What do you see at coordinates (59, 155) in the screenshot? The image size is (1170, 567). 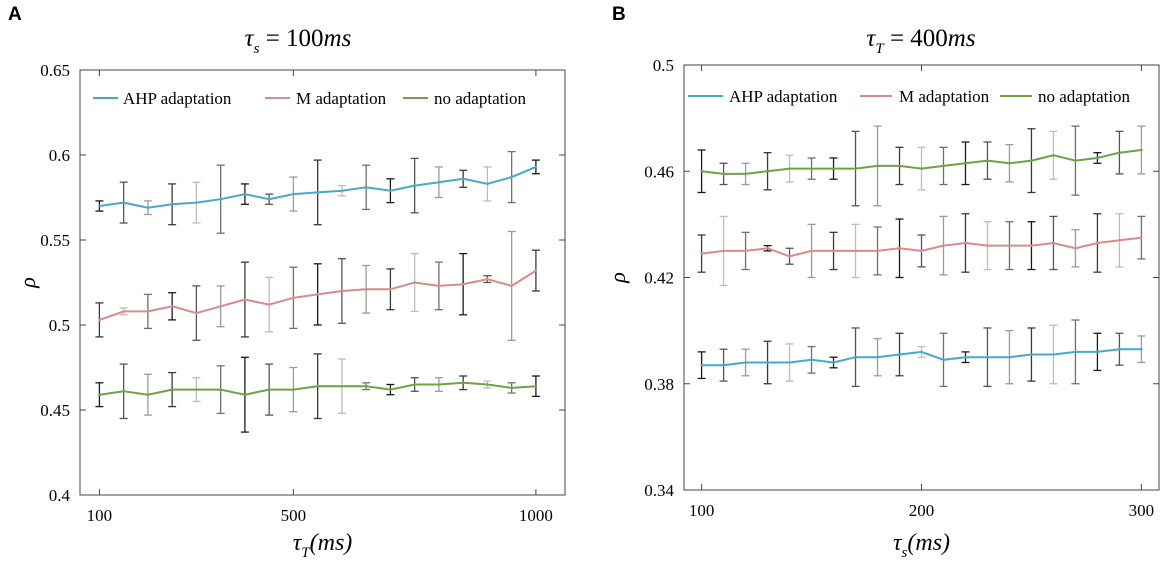 I see `y-tick-label: 0.6` at bounding box center [59, 155].